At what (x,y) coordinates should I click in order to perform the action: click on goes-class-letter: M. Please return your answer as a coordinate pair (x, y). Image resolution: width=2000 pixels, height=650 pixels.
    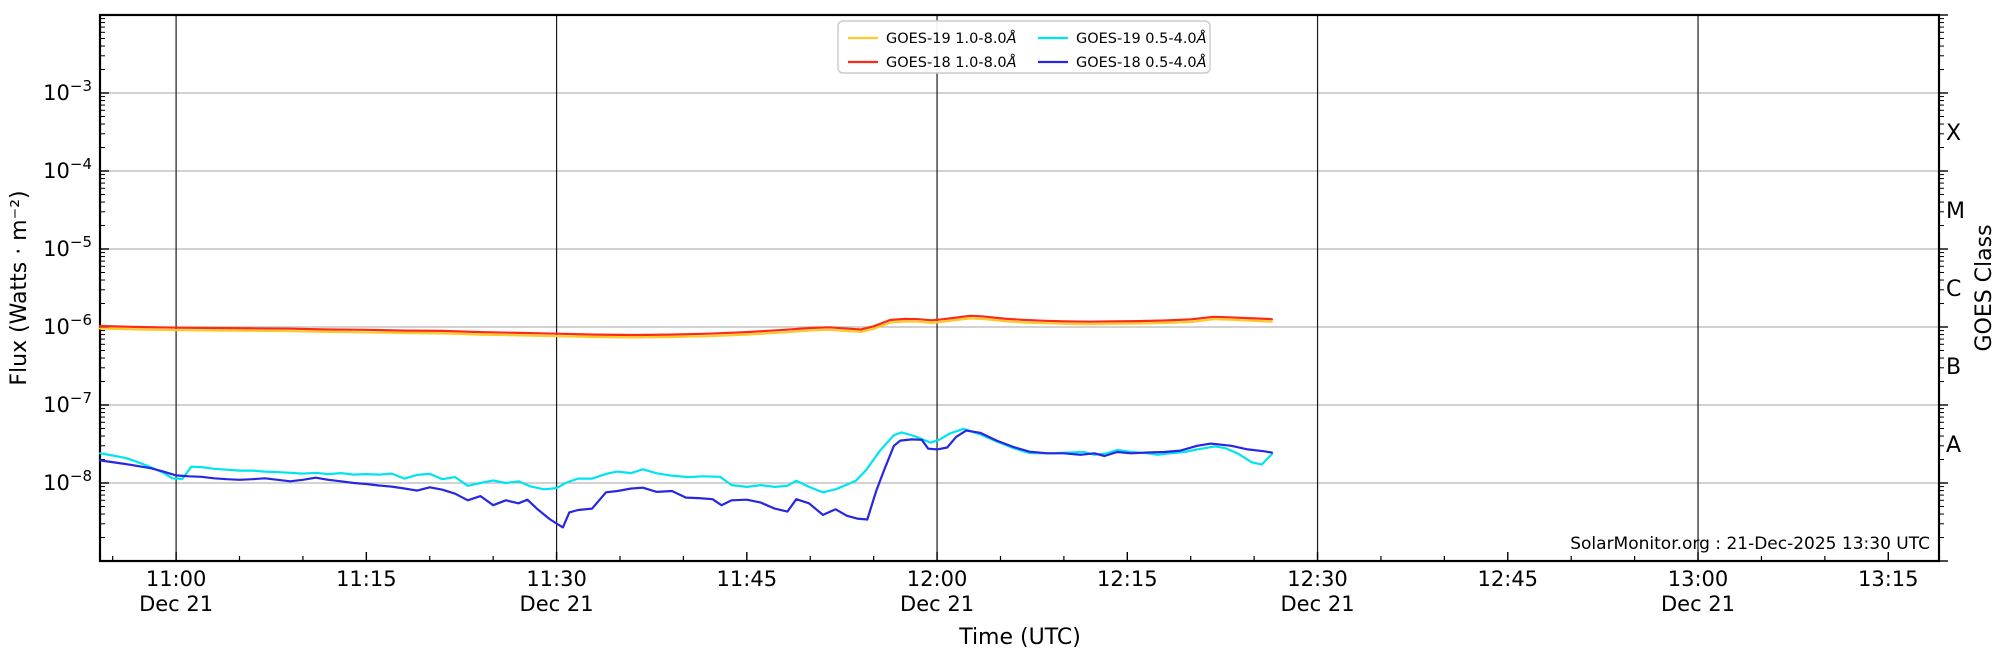
    Looking at the image, I should click on (1955, 211).